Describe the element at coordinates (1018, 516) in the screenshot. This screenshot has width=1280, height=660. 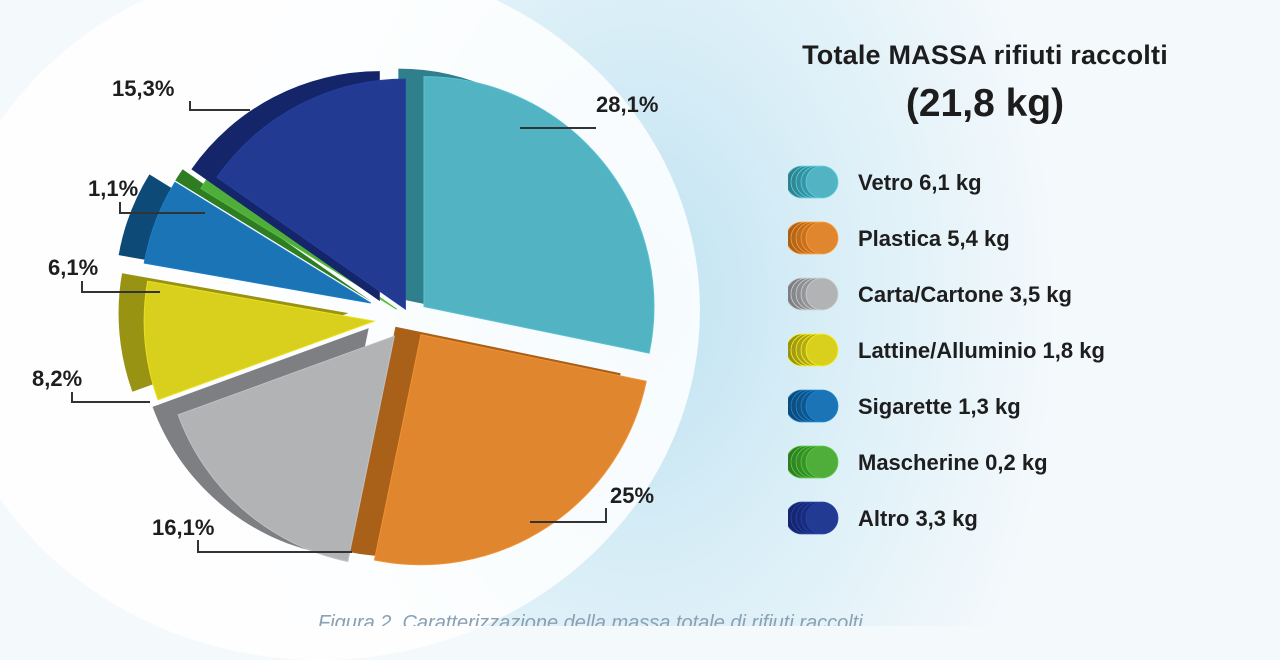
I see `legend-item: Altro 3,3 kg` at that location.